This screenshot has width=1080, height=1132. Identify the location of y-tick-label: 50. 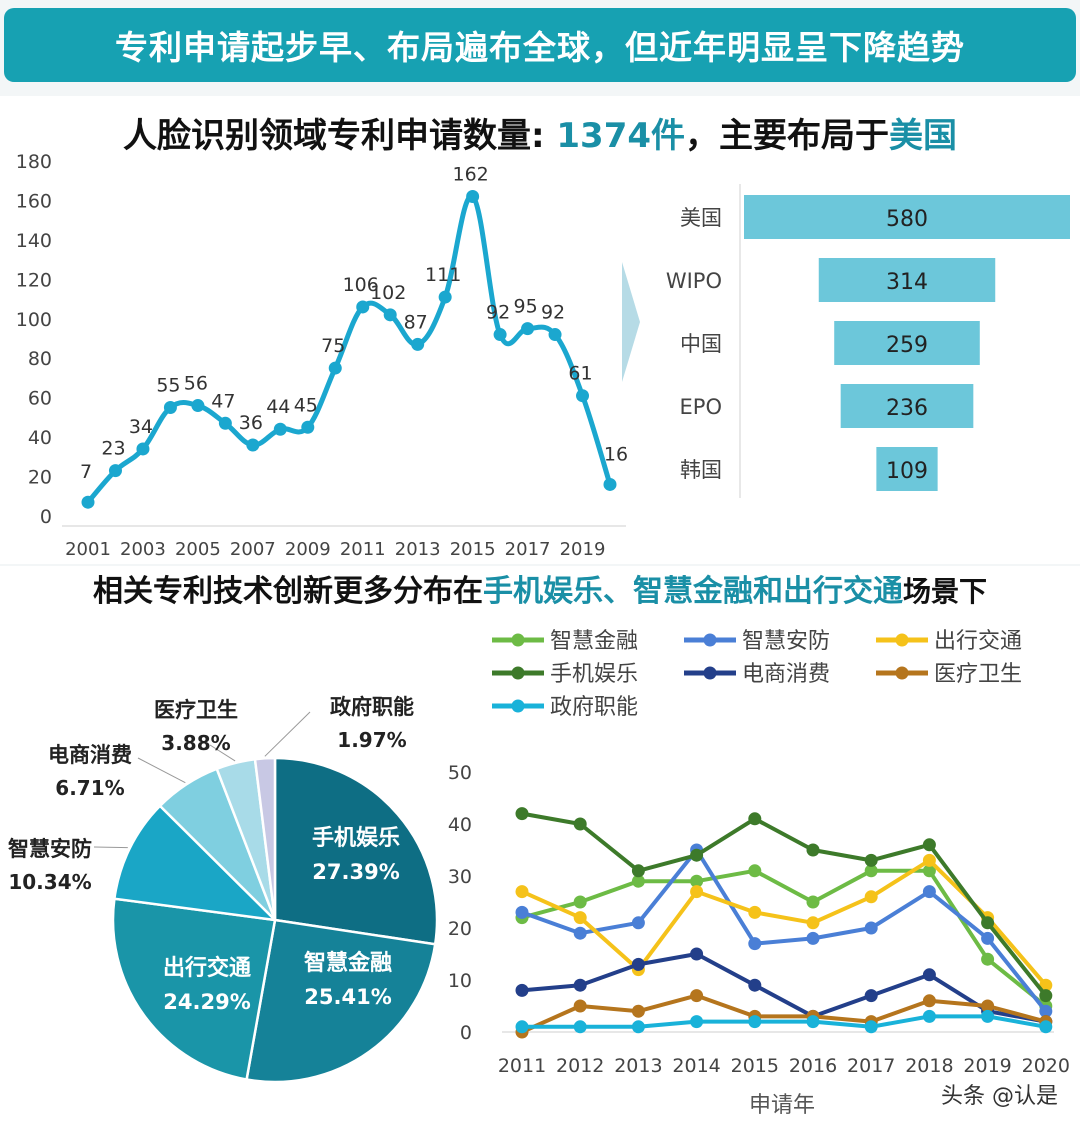
(460, 773).